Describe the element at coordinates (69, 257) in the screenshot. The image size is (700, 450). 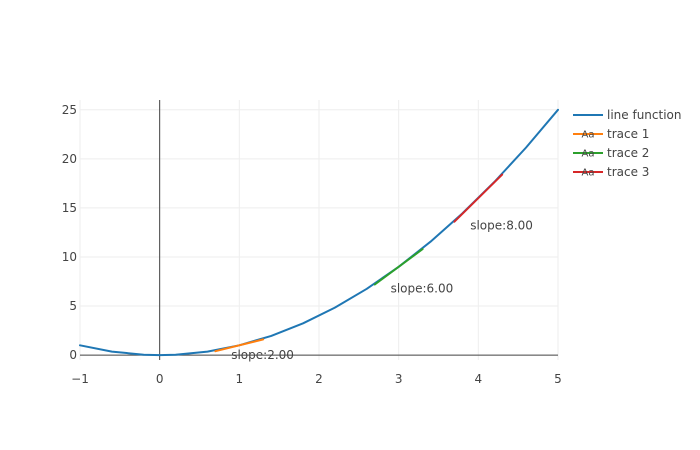
I see `y-tick-label: 10` at that location.